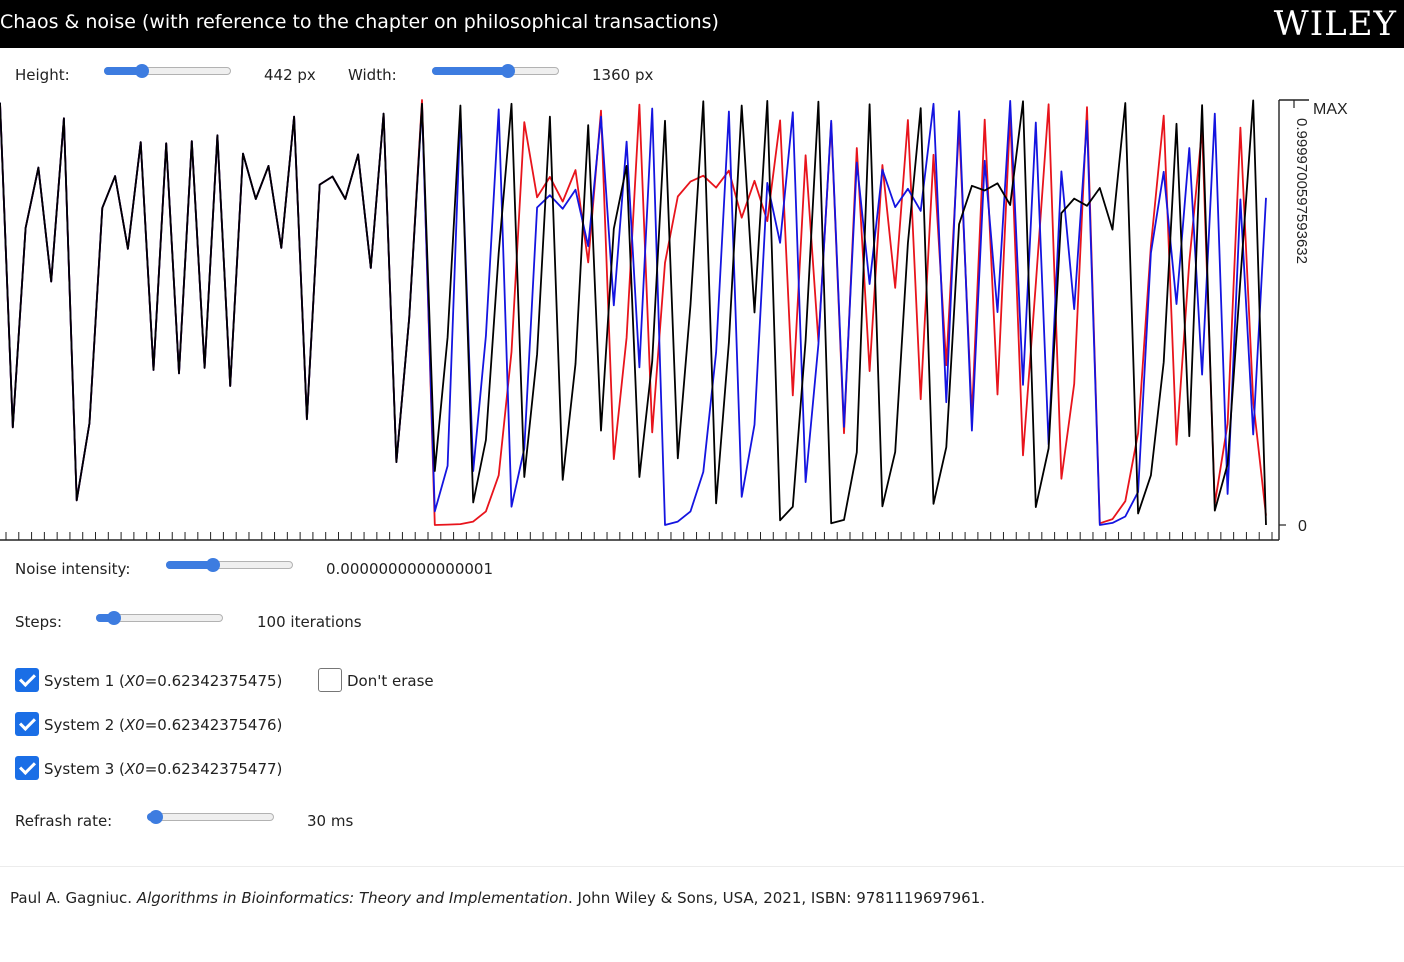 Image resolution: width=1404 pixels, height=962 pixels. Describe the element at coordinates (623, 75) in the screenshot. I see `width-value: 1360 px` at that location.